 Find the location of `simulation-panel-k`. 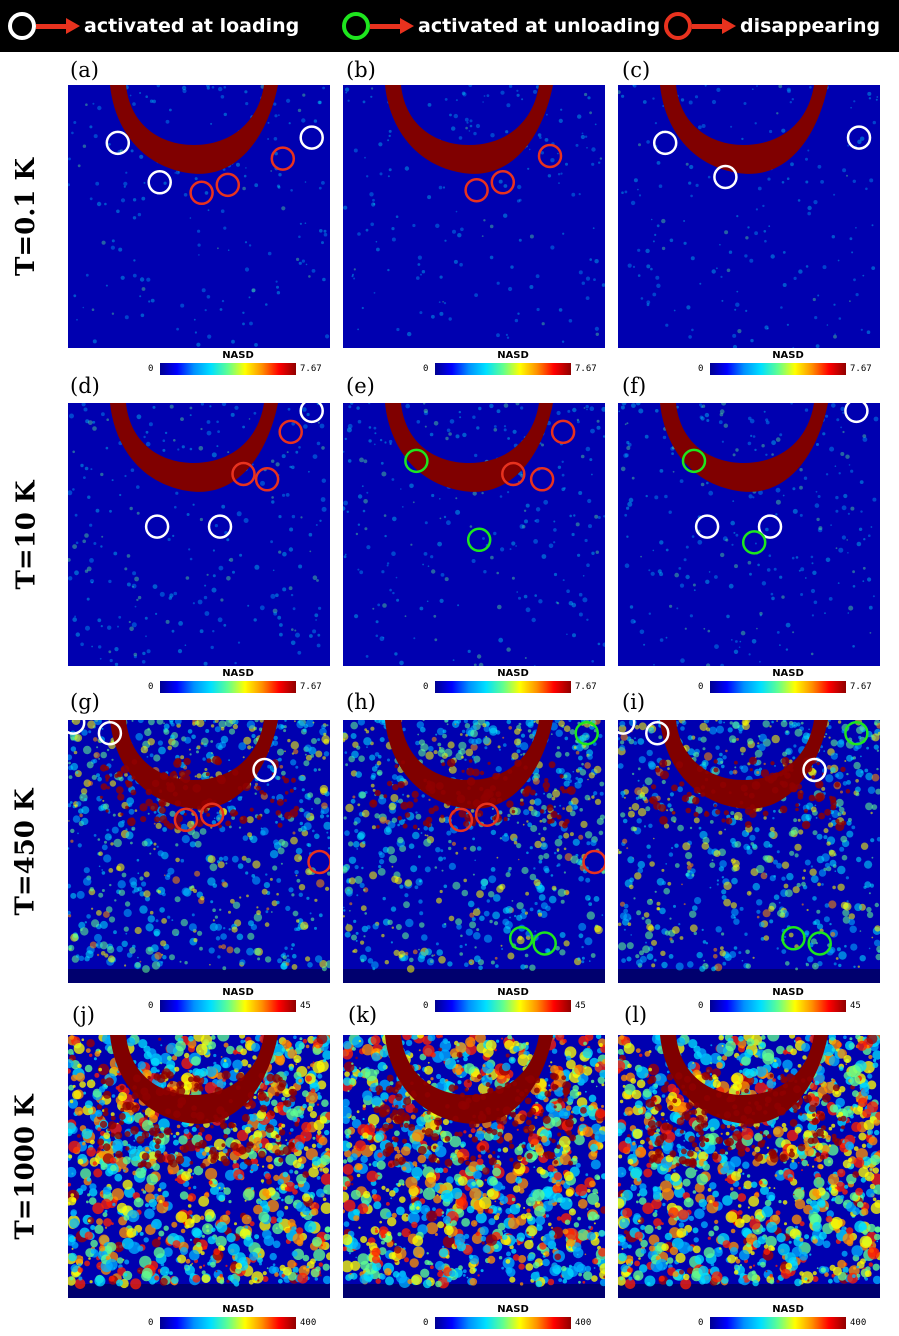

simulation-panel-k is located at coordinates (474, 1166).